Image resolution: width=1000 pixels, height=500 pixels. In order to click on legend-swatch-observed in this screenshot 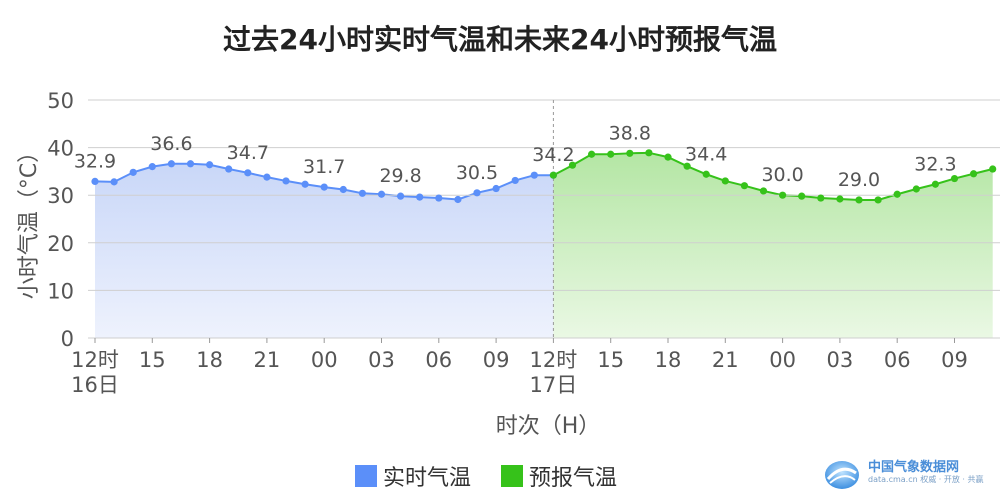, I will do `click(366, 476)`.